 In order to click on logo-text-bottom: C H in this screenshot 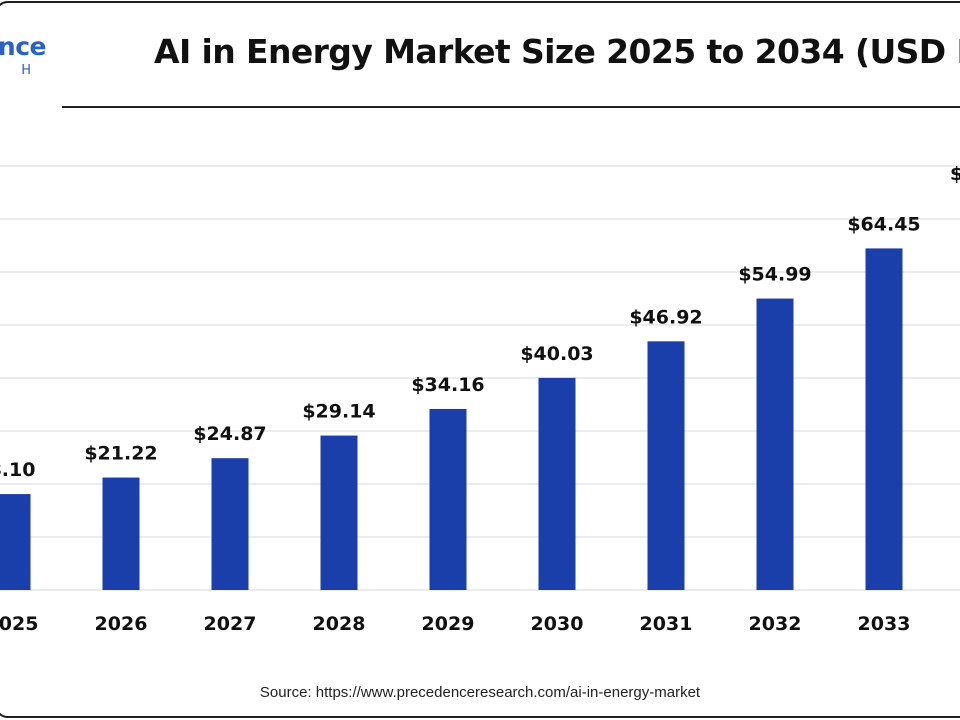, I will do `click(20, 70)`.